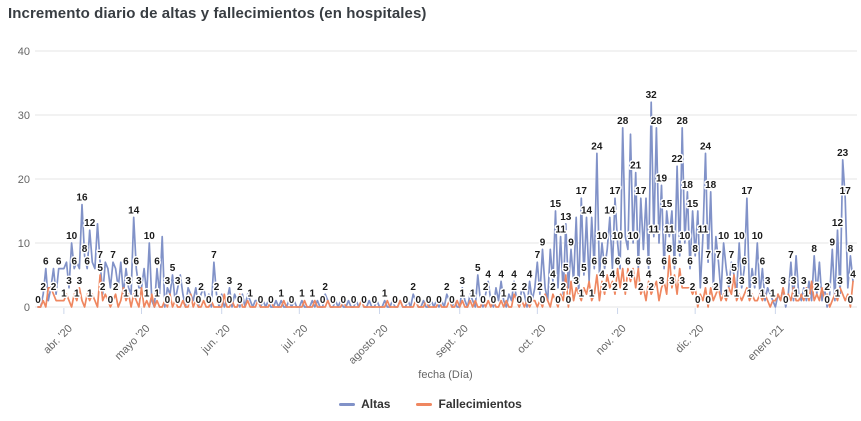  I want to click on legend-item-fallecimientos: Fallecimientos, so click(469, 404).